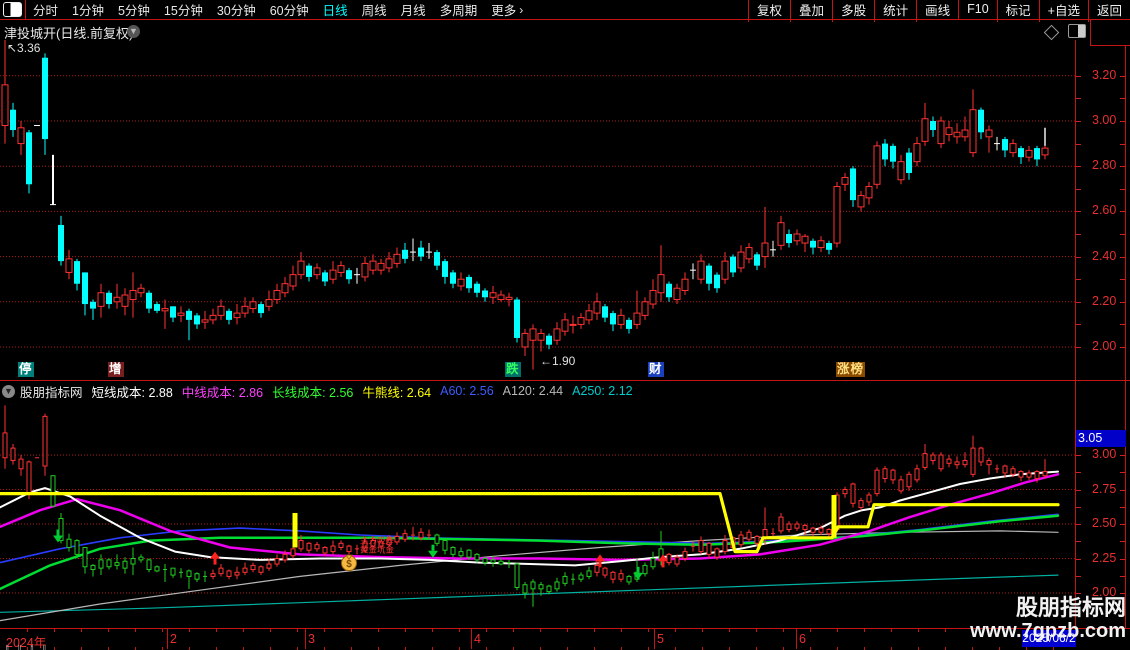 The height and width of the screenshot is (650, 1130). Describe the element at coordinates (311, 639) in the screenshot. I see `month-label-3: 3` at that location.